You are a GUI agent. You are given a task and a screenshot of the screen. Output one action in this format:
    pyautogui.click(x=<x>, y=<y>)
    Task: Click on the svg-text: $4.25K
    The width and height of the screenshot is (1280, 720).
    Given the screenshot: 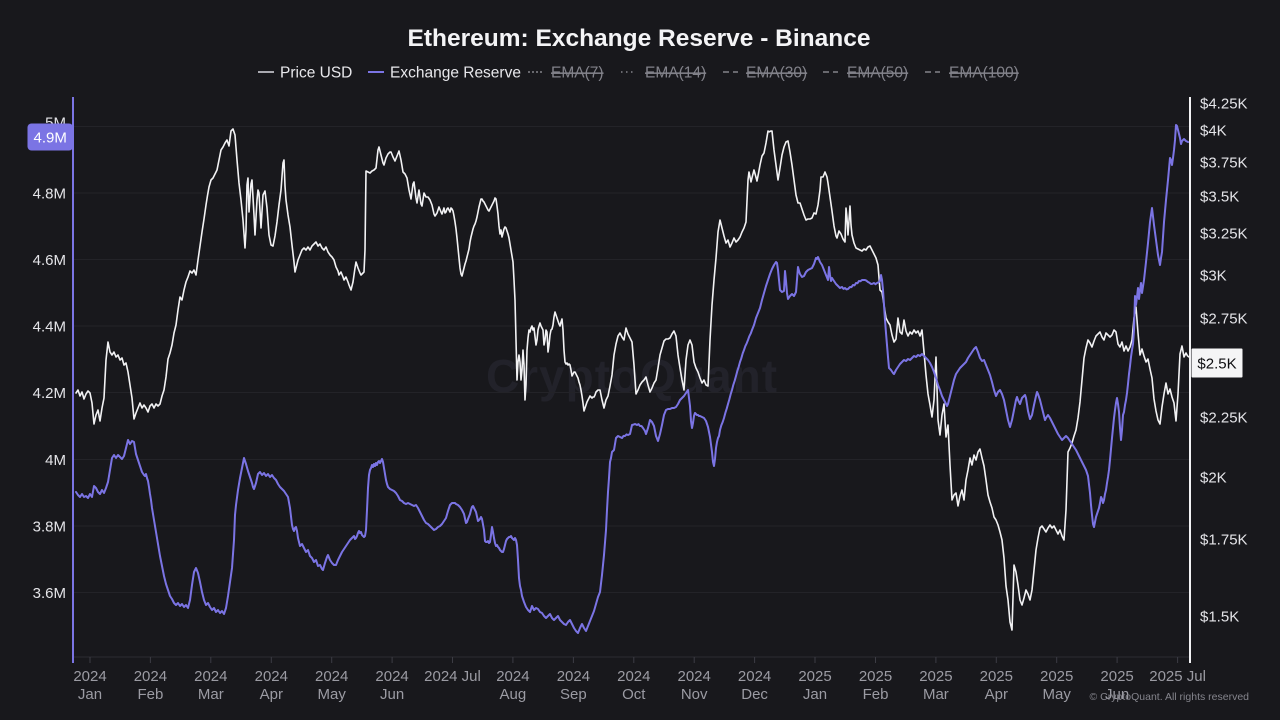 What is the action you would take?
    pyautogui.click(x=1224, y=104)
    